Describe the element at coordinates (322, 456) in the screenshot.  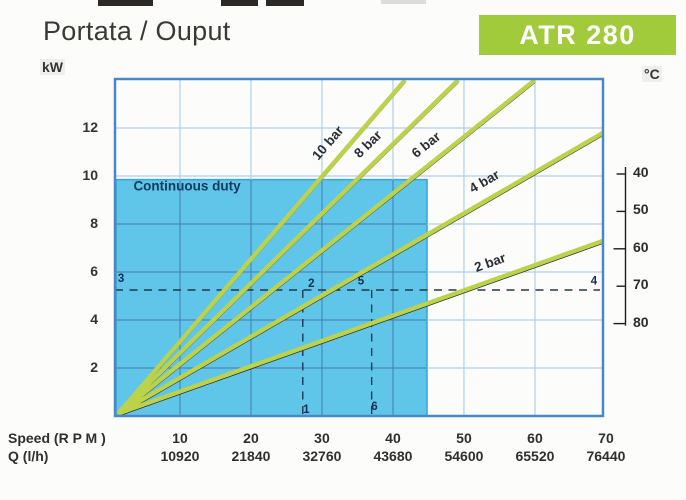
I see `flow-tick-label: 32760` at that location.